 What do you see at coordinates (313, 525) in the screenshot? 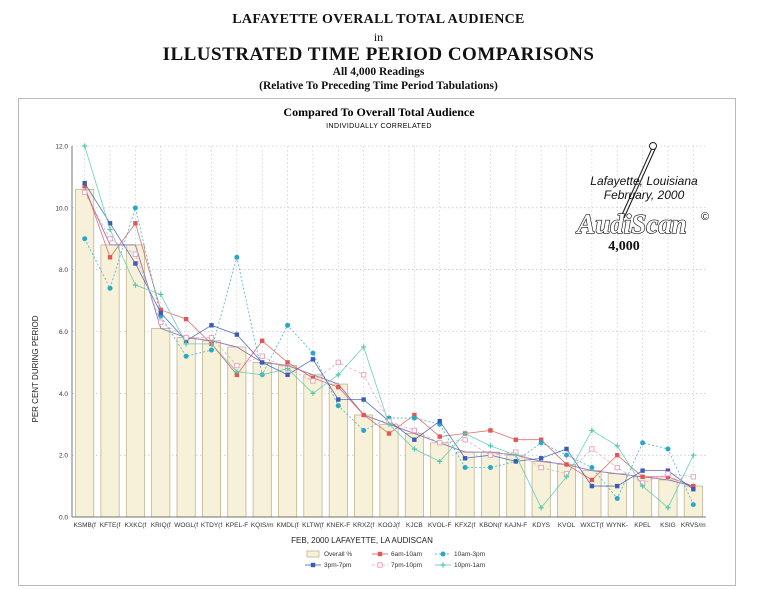
I see `x-tick-label: KLTW(f` at bounding box center [313, 525].